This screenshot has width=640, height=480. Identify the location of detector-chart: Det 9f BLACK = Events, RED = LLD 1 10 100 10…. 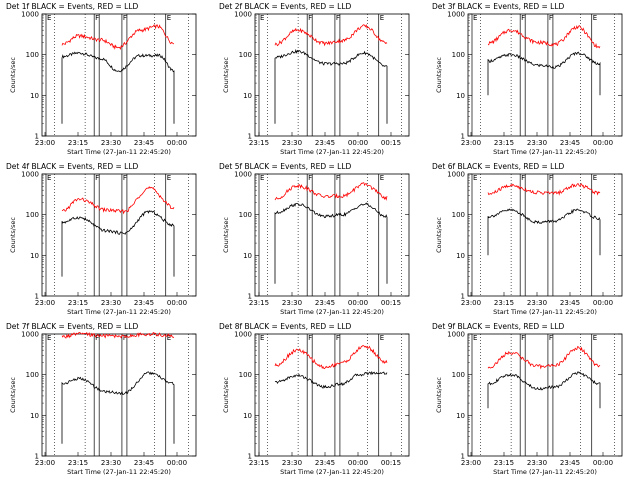
(527, 399).